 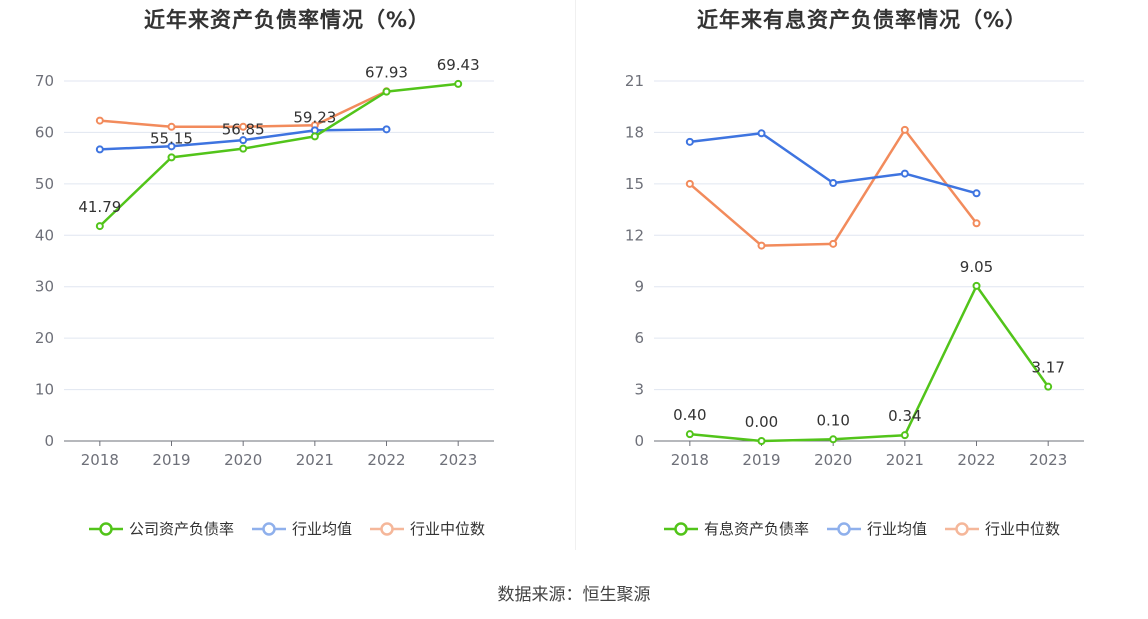 I want to click on legend: 有息资产负债率 行业均值 行业中位数, so click(x=862, y=528).